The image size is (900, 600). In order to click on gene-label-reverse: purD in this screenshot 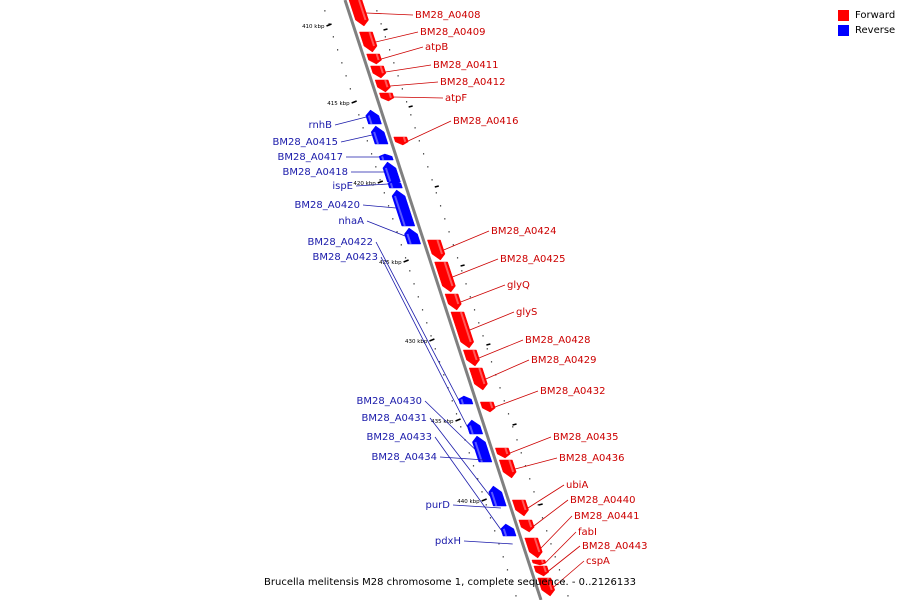, I will do `click(438, 505)`.